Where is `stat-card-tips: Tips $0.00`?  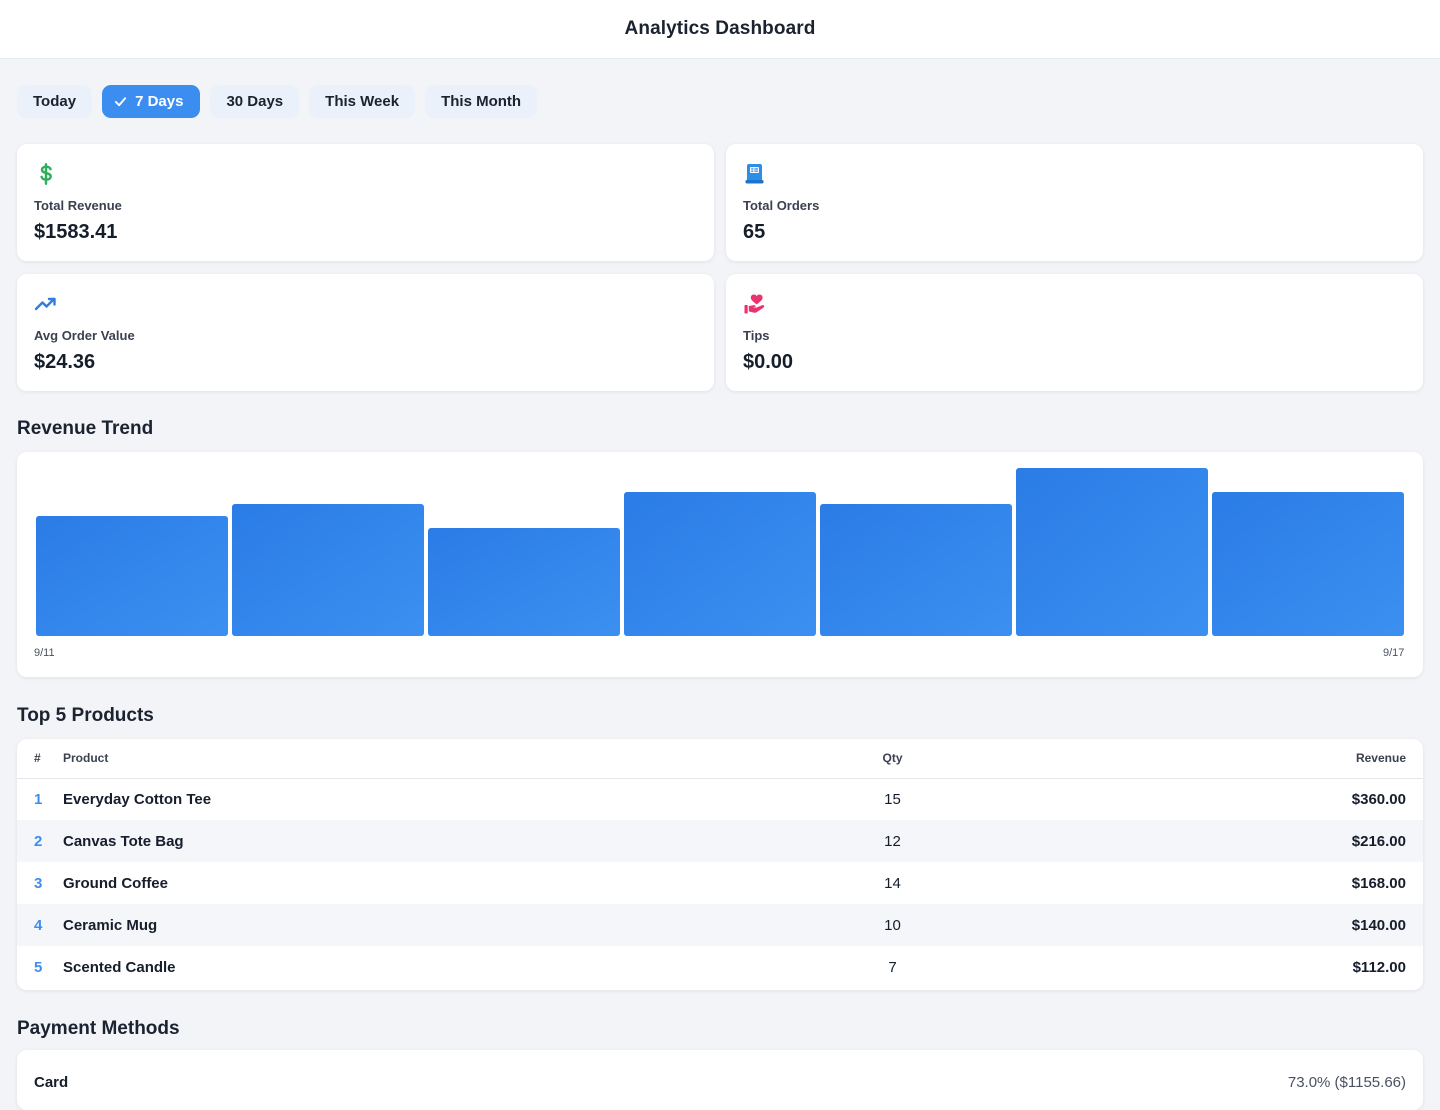 stat-card-tips: Tips $0.00 is located at coordinates (1074, 332).